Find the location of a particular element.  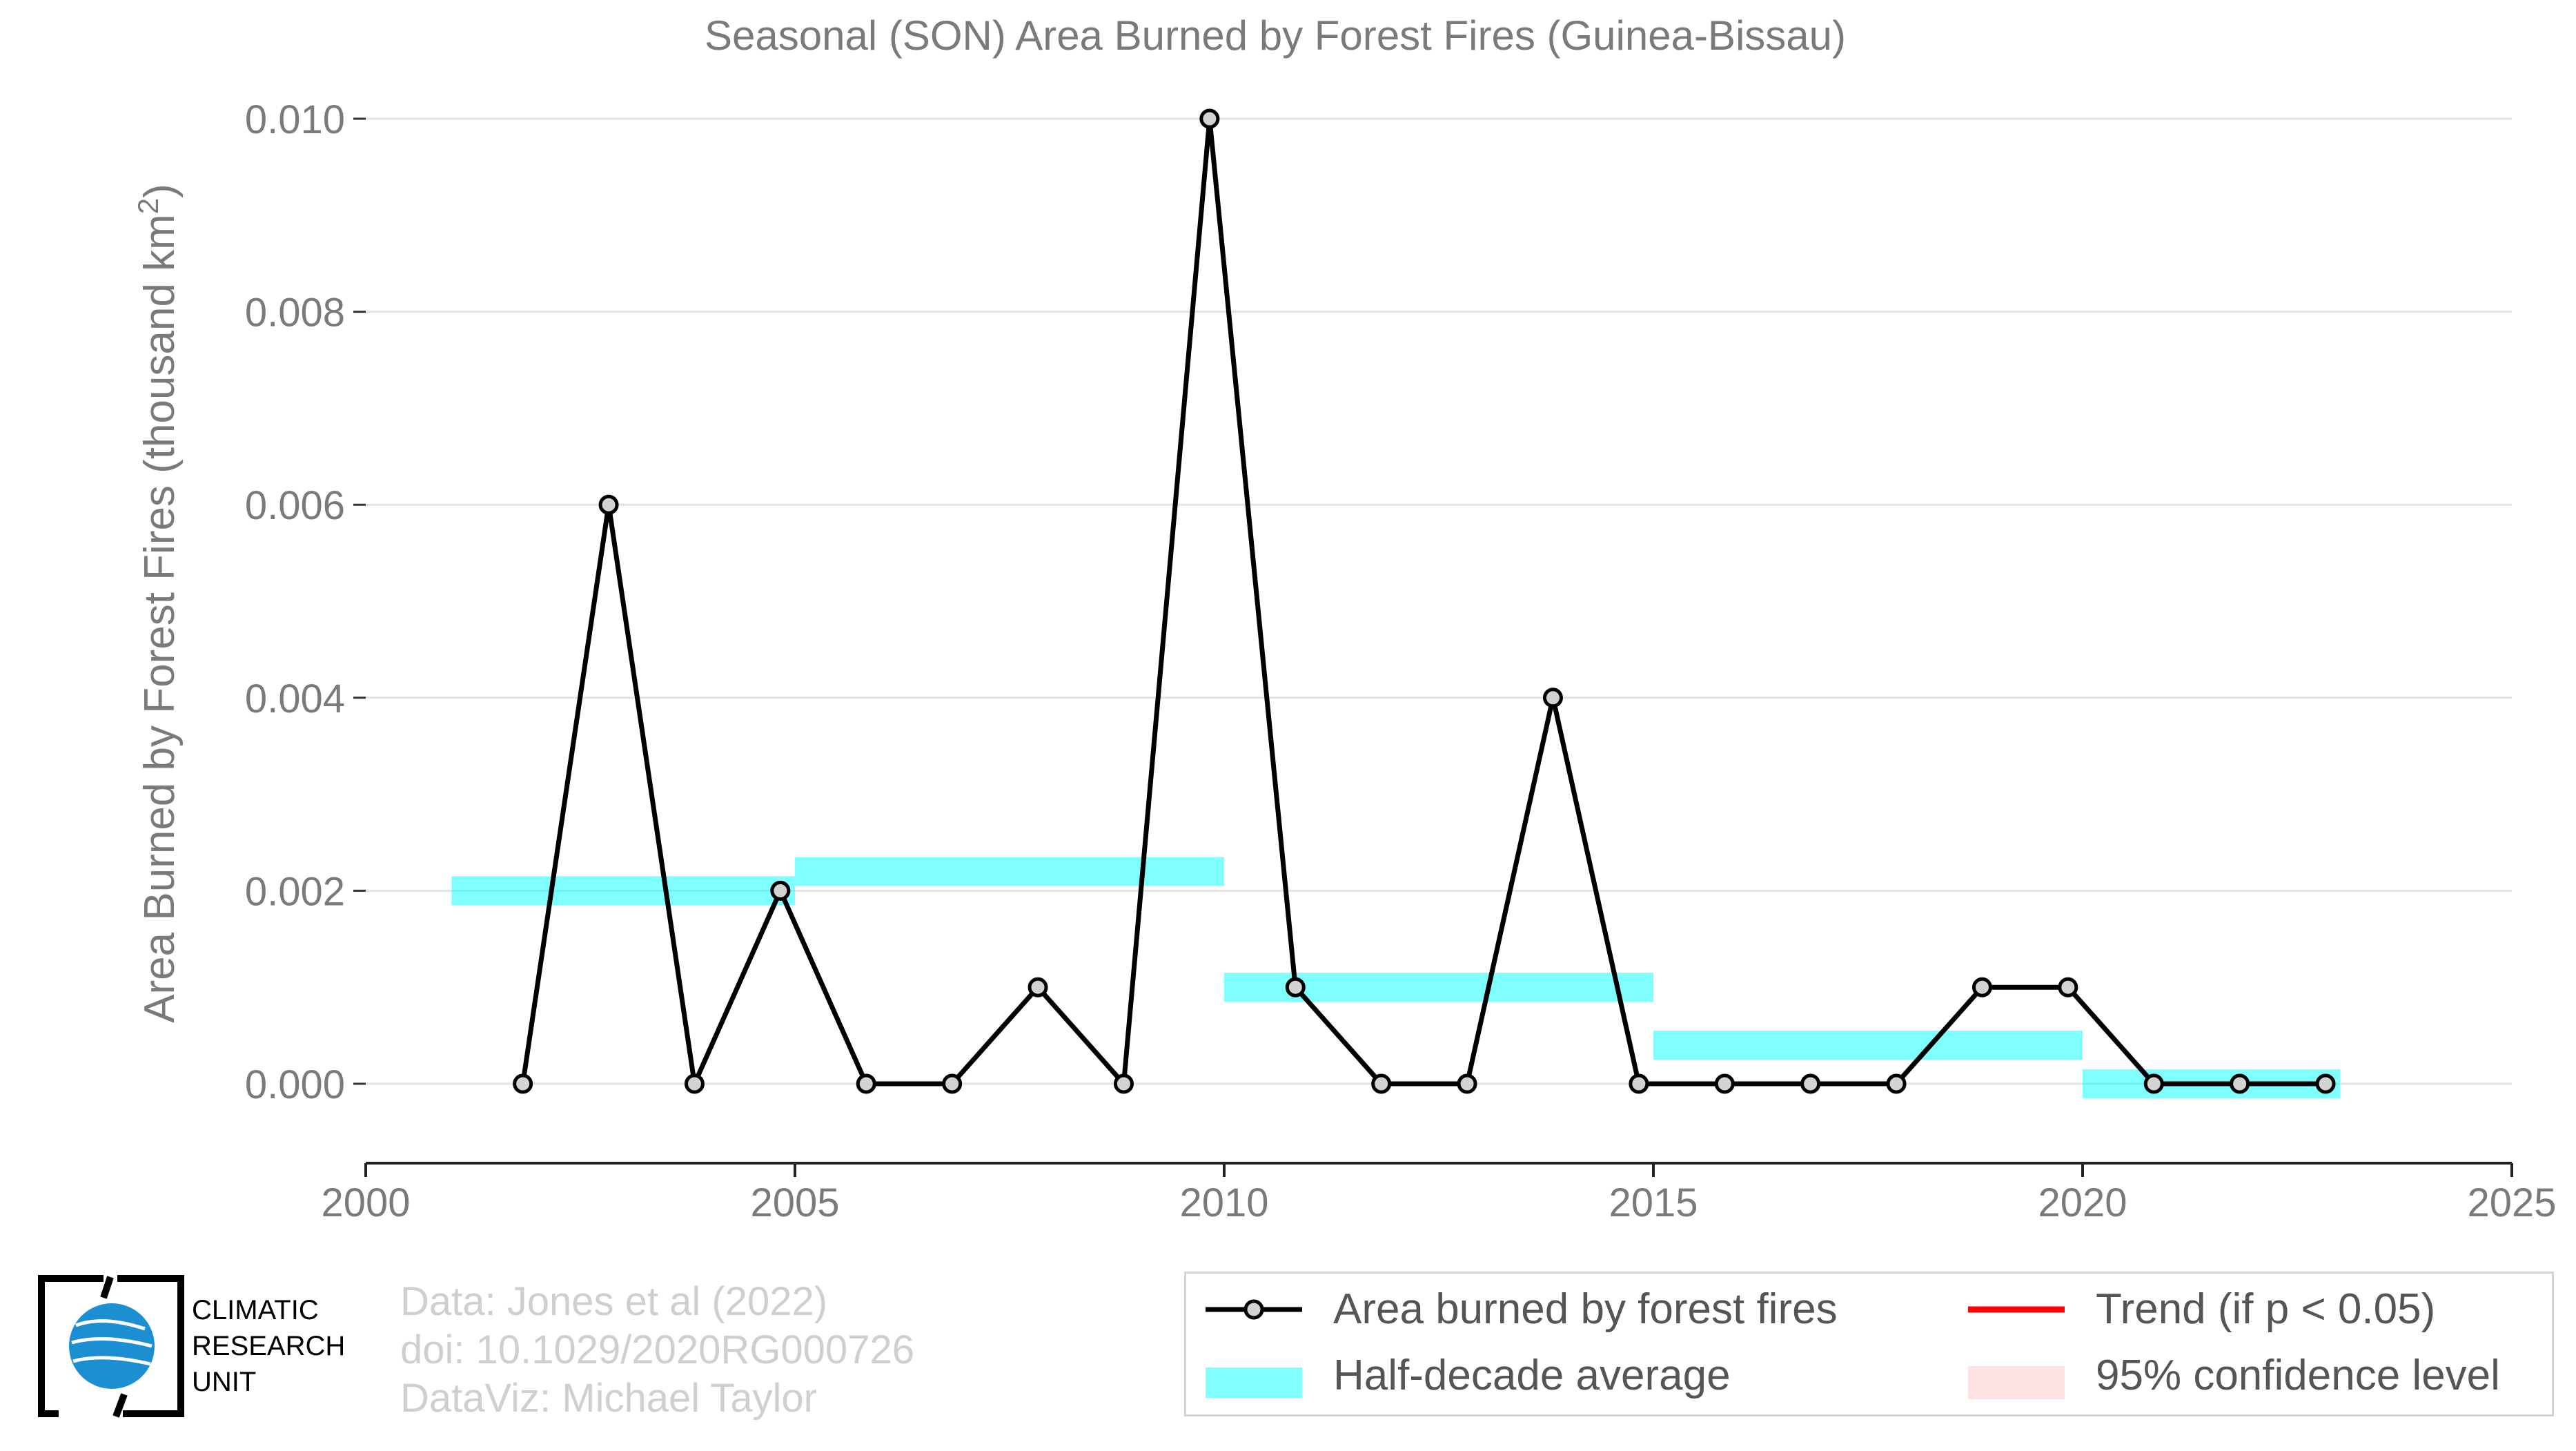

cru-logo is located at coordinates (111, 1346).